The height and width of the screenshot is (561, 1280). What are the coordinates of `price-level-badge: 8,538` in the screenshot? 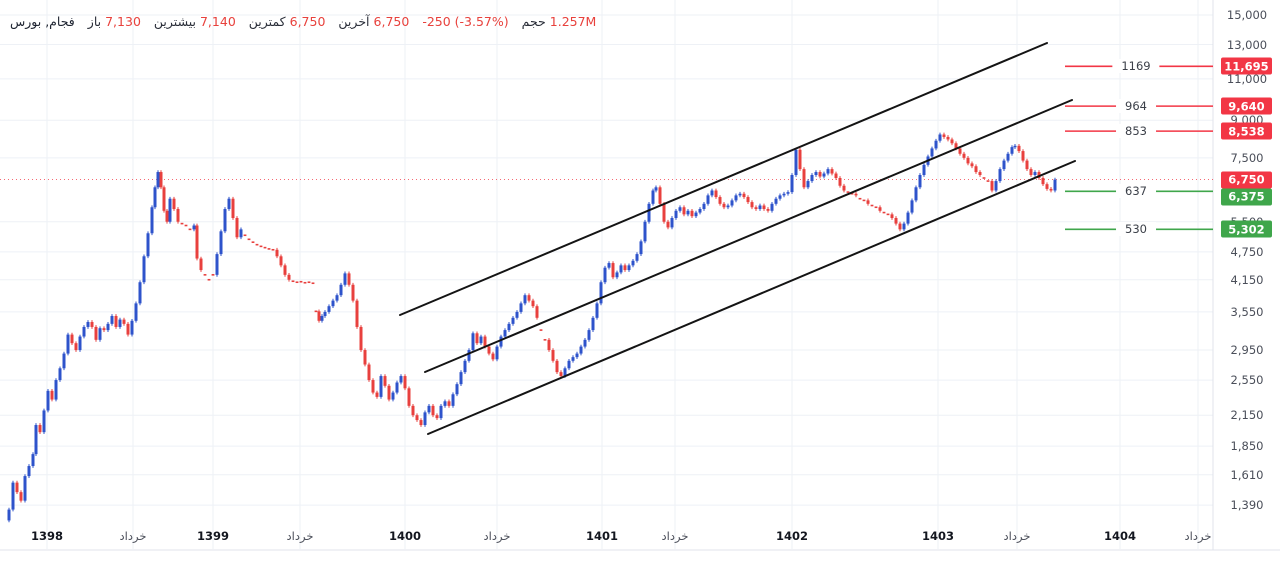 It's located at (1246, 131).